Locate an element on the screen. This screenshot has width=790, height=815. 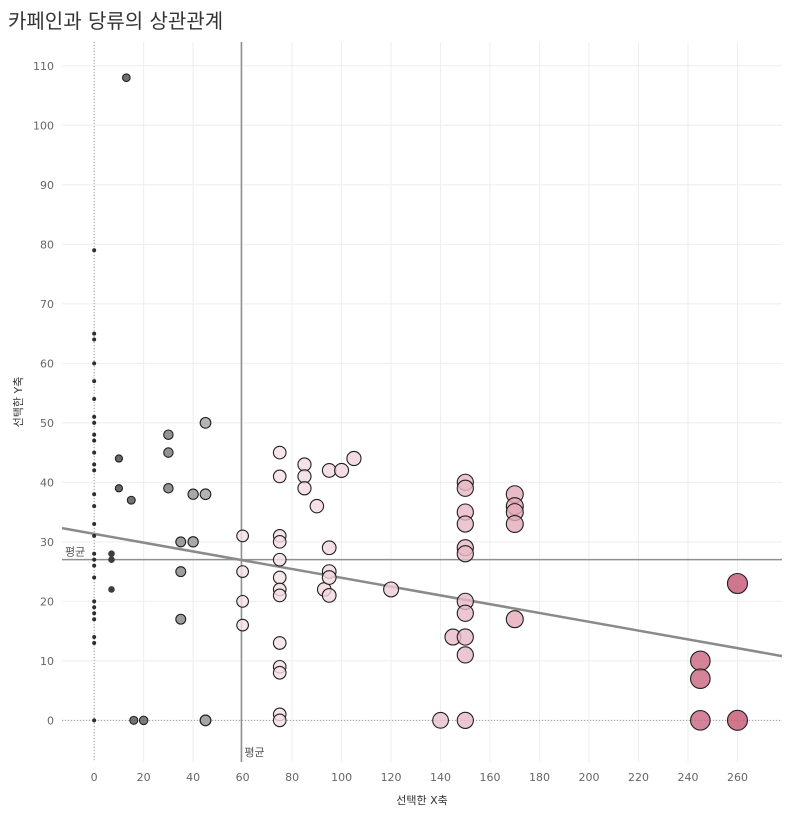
x-tick-label: 220 is located at coordinates (638, 777).